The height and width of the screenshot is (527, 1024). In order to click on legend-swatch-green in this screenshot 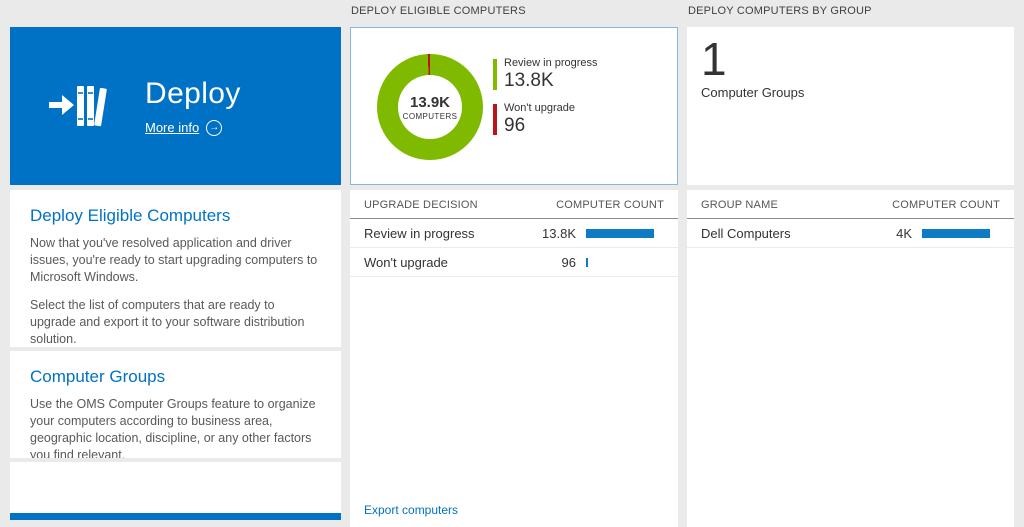, I will do `click(495, 74)`.